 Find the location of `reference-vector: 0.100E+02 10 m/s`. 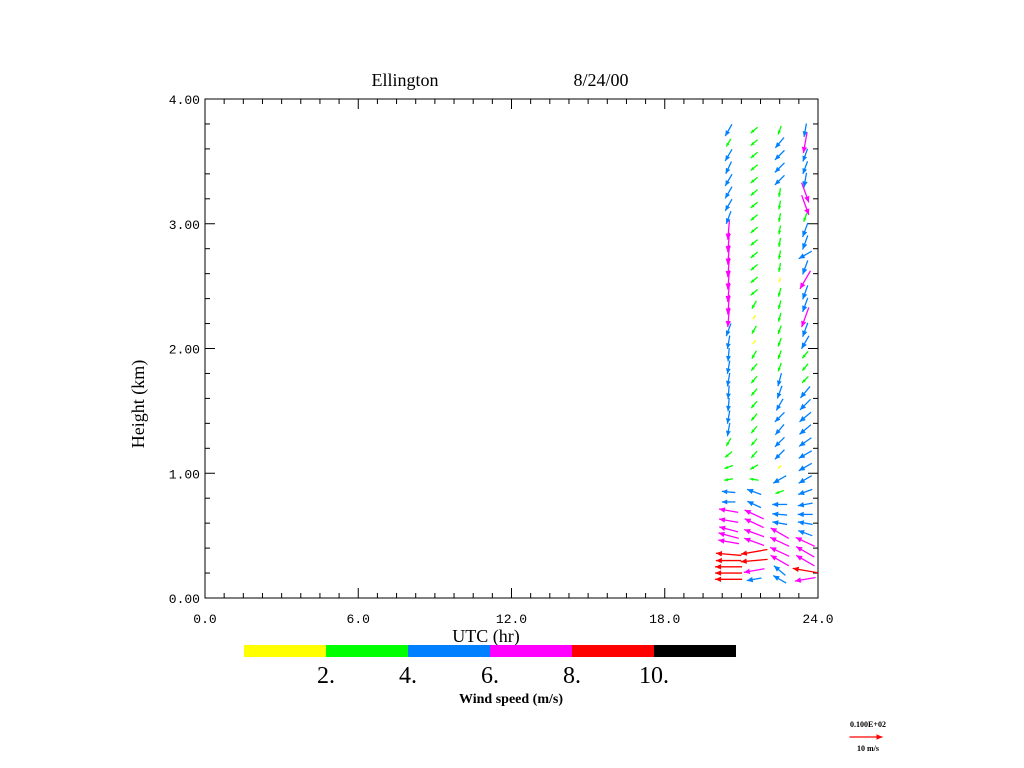

reference-vector: 0.100E+02 10 m/s is located at coordinates (867, 736).